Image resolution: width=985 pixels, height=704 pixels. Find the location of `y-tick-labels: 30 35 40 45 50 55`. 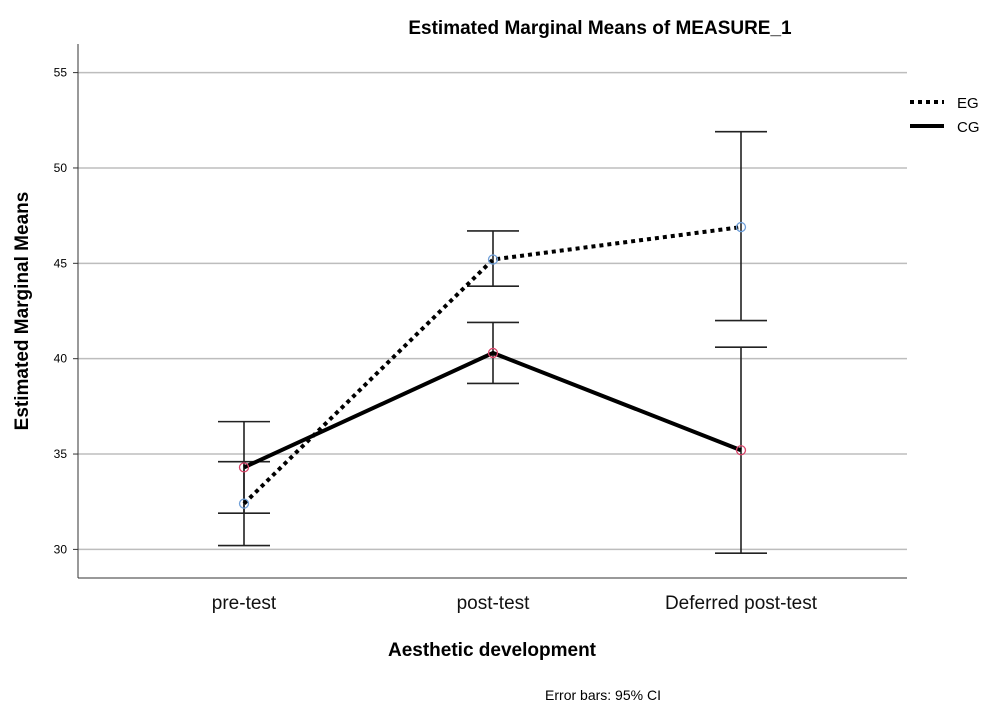

y-tick-labels: 30 35 40 45 50 55 is located at coordinates (61, 311).